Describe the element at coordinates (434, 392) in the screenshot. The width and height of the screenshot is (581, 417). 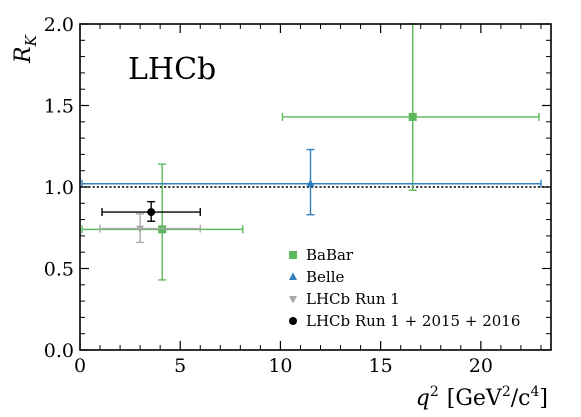
I see `x-axis-label-sup: 2` at that location.